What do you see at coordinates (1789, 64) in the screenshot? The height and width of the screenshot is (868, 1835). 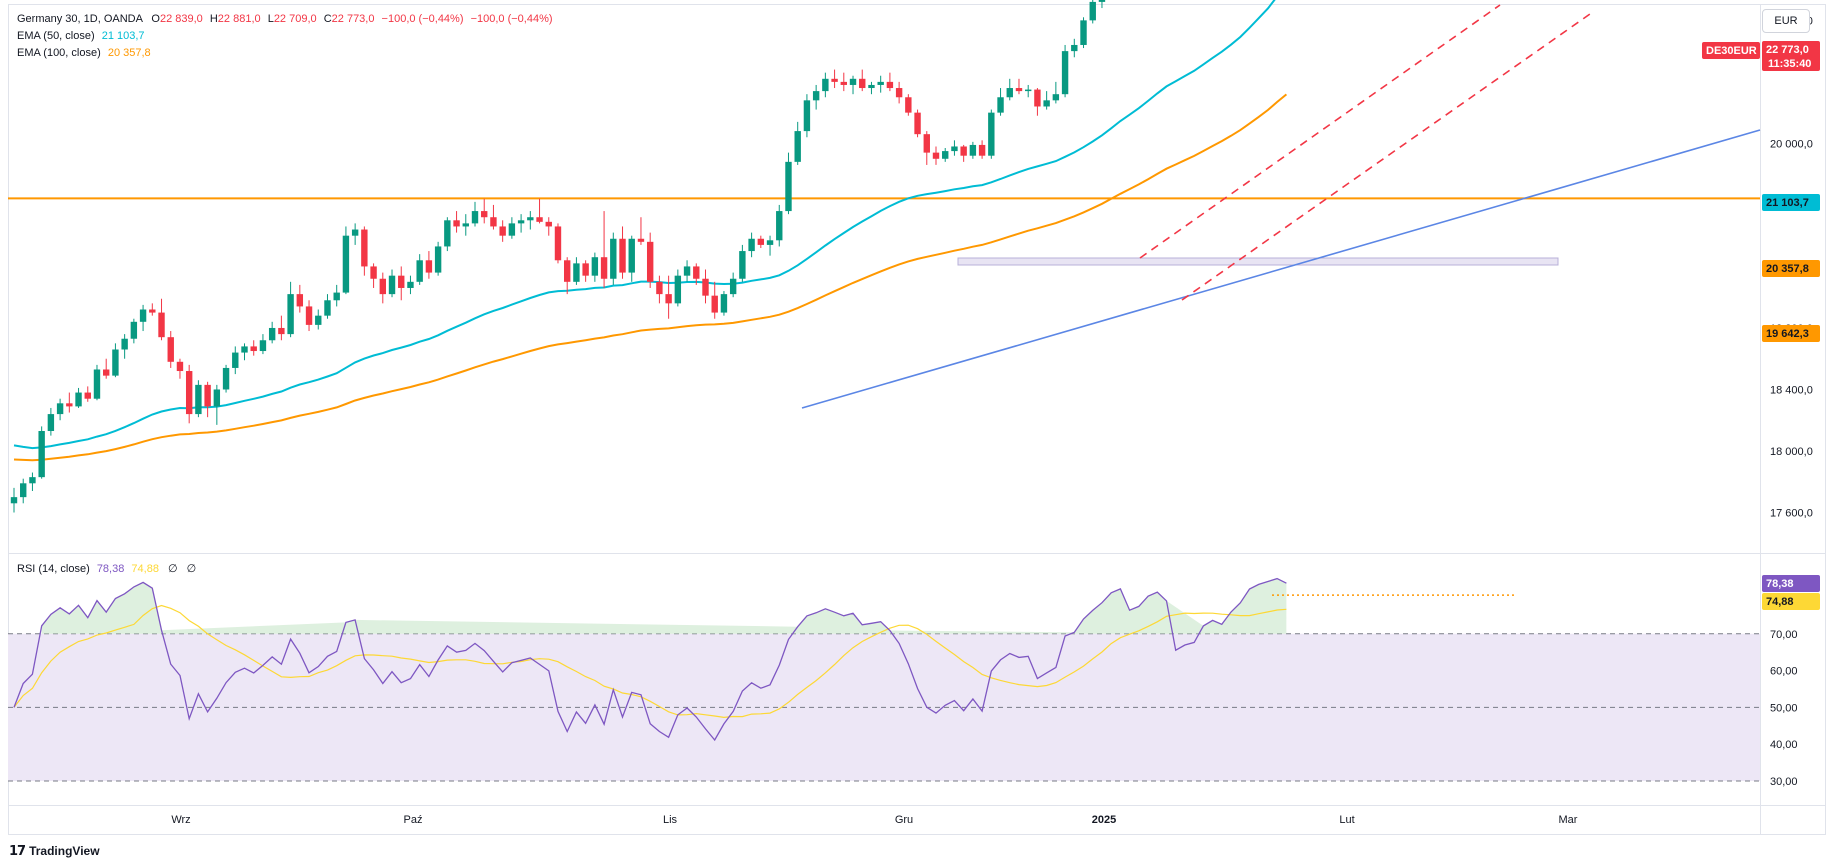 I see `countdown-badge: 11:35:40` at bounding box center [1789, 64].